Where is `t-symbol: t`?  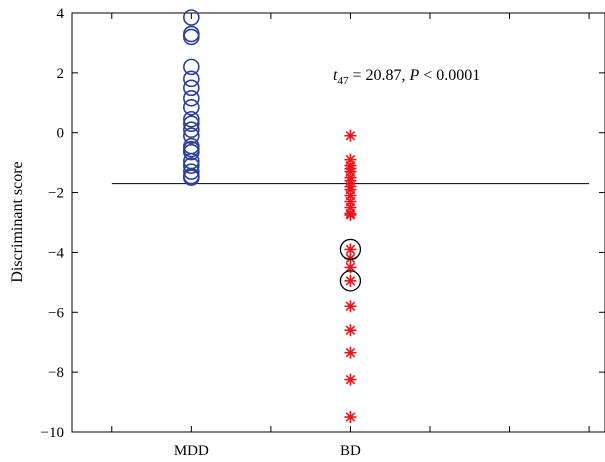
t-symbol: t is located at coordinates (335, 75).